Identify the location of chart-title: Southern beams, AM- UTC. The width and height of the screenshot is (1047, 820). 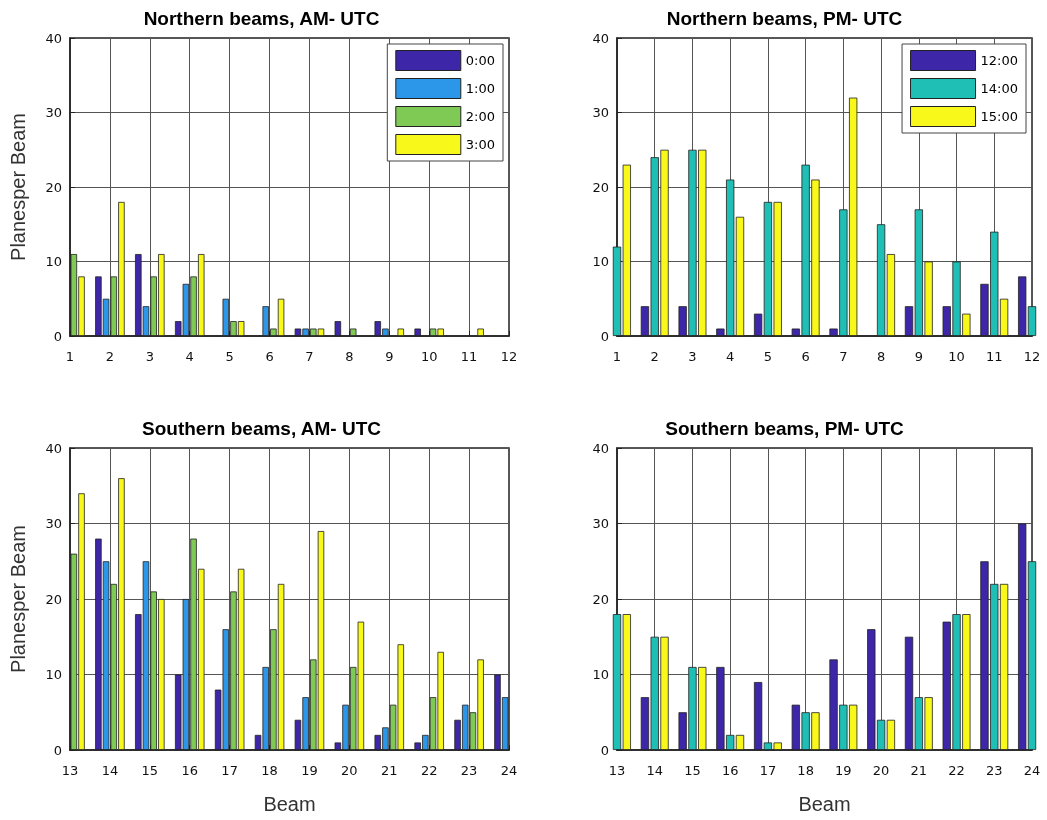
(262, 428).